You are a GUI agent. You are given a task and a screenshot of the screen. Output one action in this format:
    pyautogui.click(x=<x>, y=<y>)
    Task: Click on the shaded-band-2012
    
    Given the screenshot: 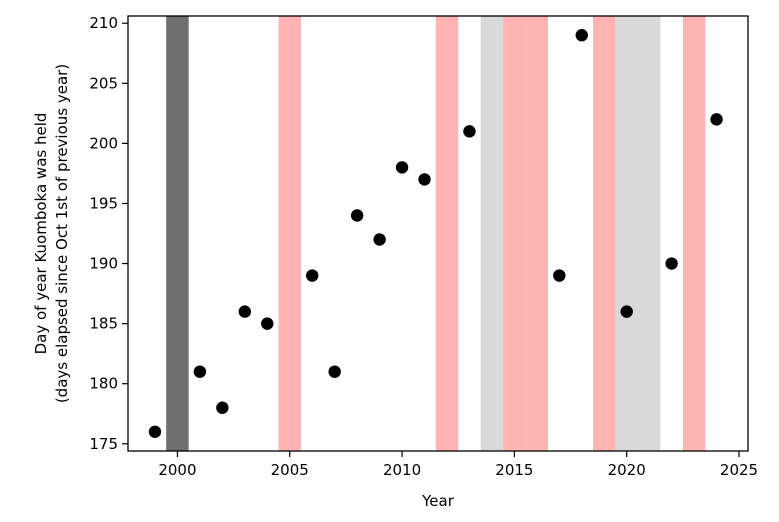 What is the action you would take?
    pyautogui.click(x=447, y=233)
    